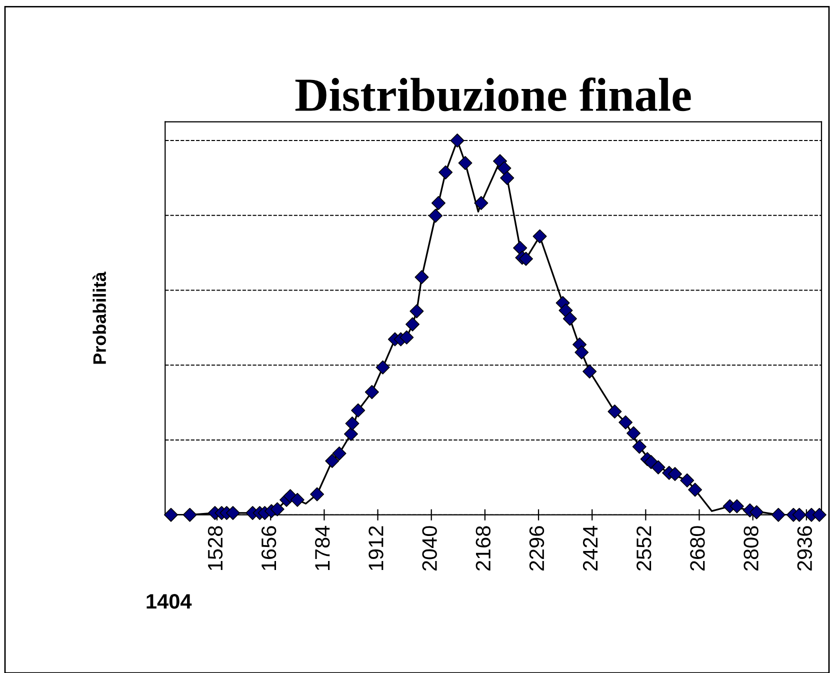  I want to click on x-tick-label: 2680, so click(697, 548).